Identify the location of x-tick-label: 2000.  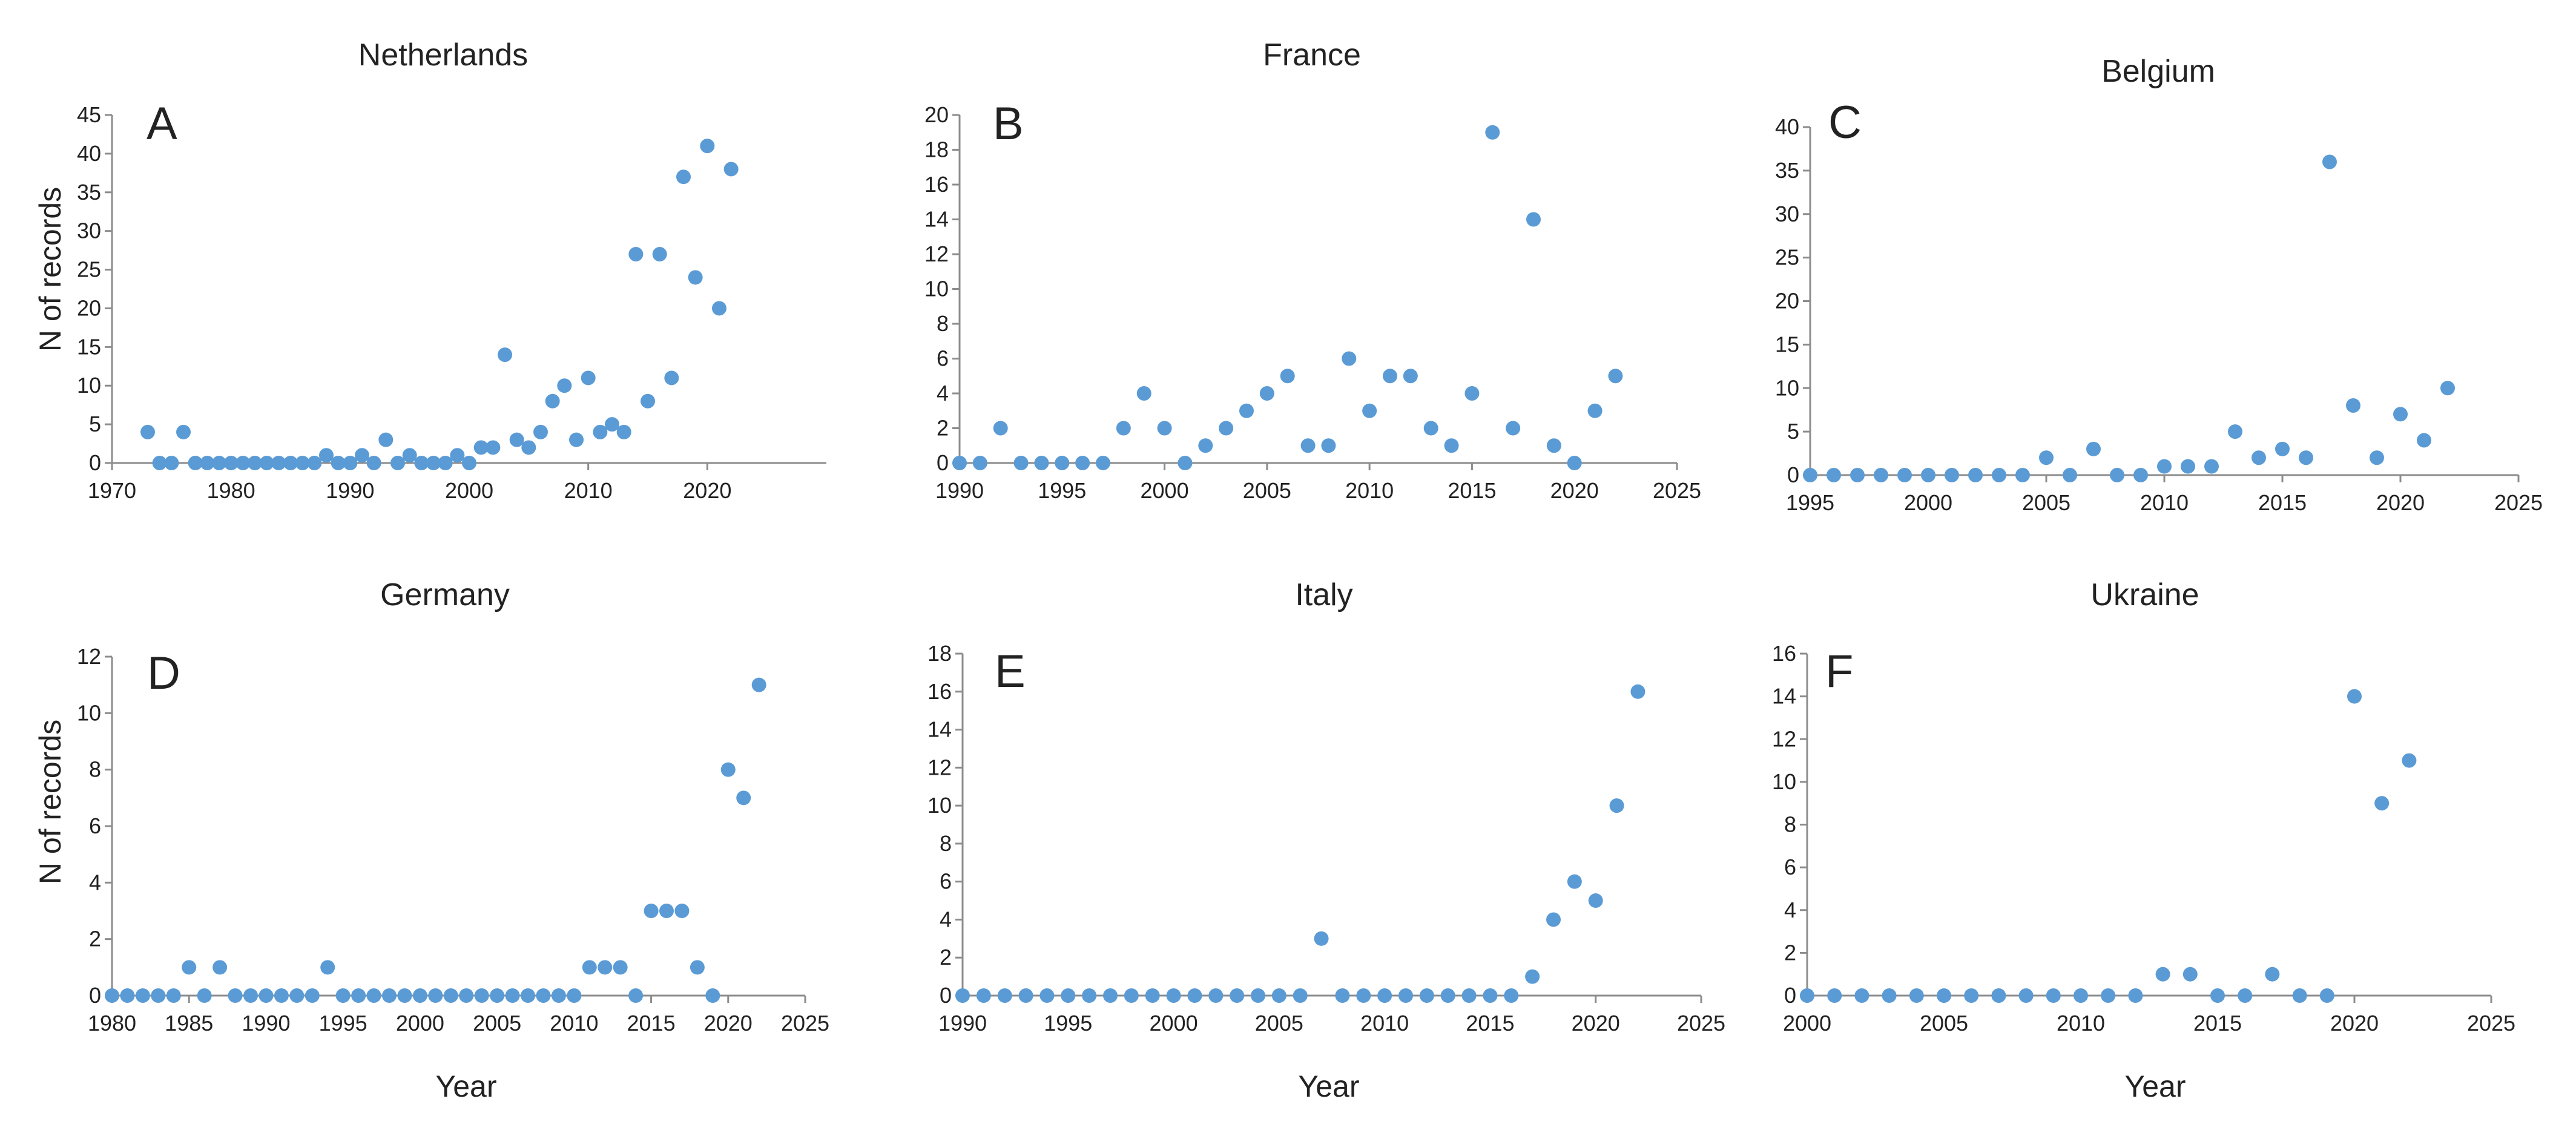
(1928, 503).